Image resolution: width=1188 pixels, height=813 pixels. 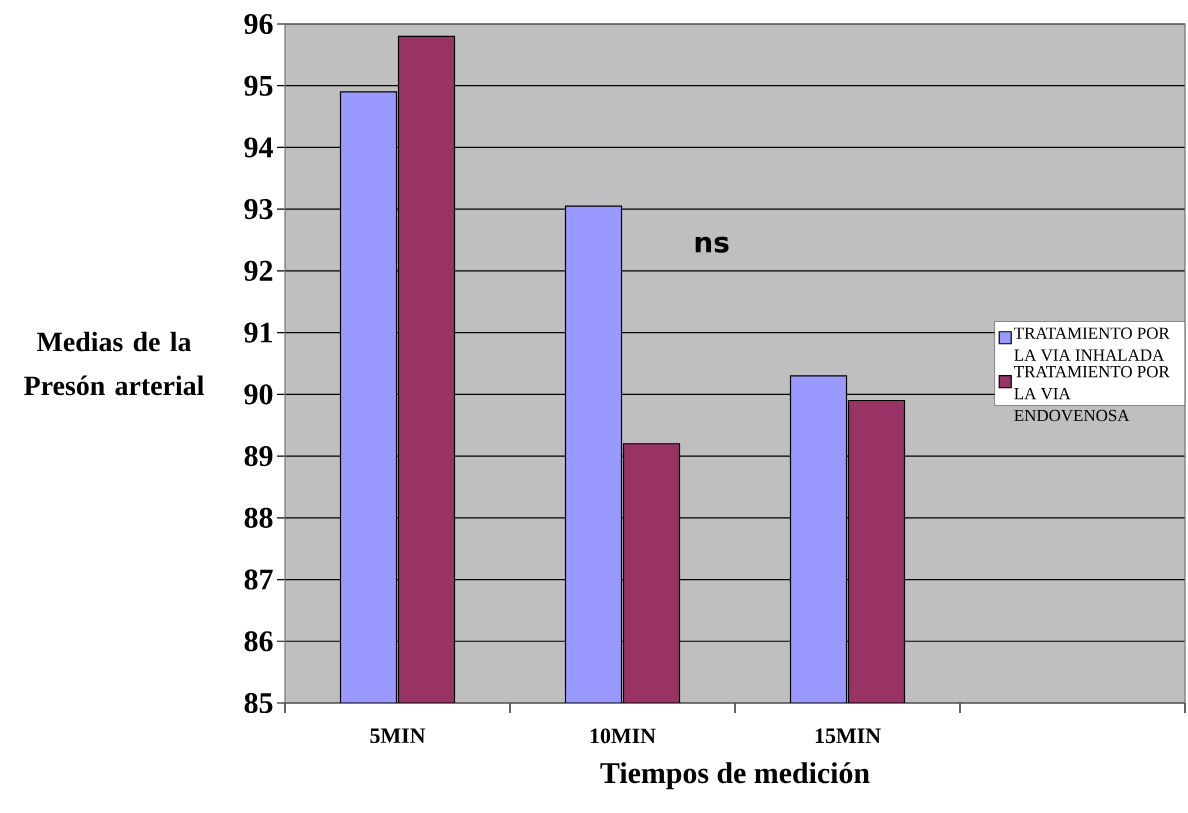 I want to click on y-tick-label: 93, so click(x=258, y=209).